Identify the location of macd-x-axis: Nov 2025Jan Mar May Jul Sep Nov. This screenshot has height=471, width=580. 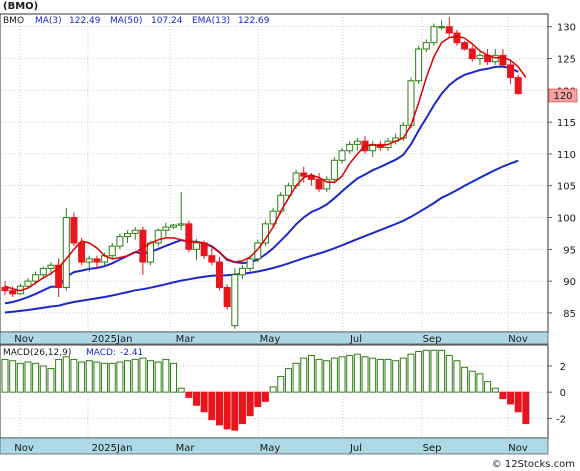
(271, 448).